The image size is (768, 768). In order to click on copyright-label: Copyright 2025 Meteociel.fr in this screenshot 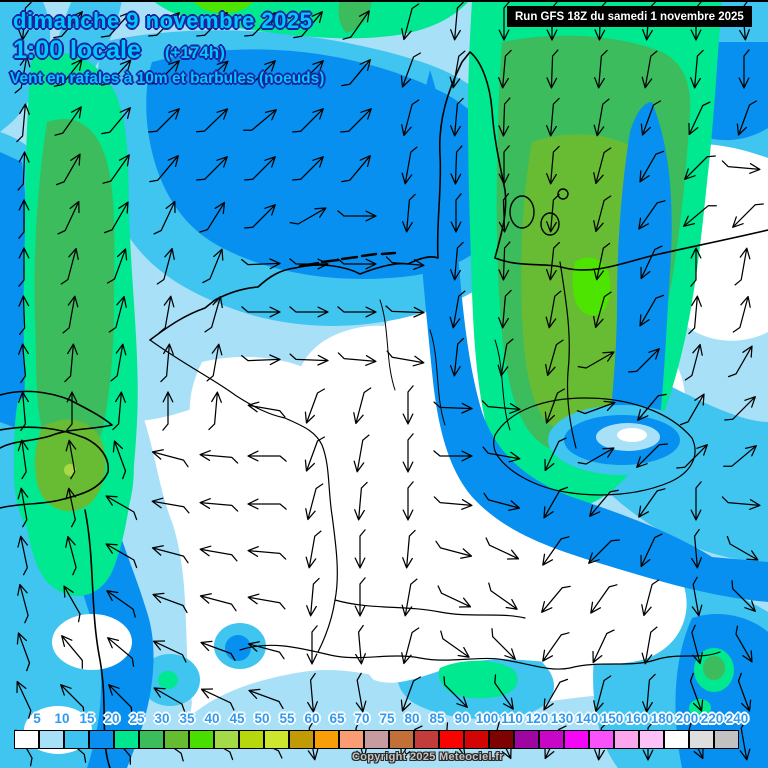, I will do `click(428, 757)`.